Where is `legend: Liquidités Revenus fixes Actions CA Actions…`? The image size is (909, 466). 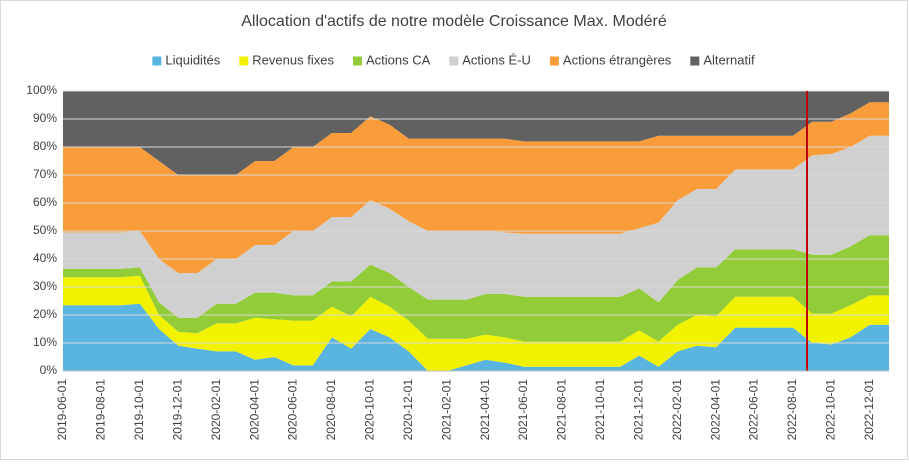 legend: Liquidités Revenus fixes Actions CA Actions… is located at coordinates (453, 59).